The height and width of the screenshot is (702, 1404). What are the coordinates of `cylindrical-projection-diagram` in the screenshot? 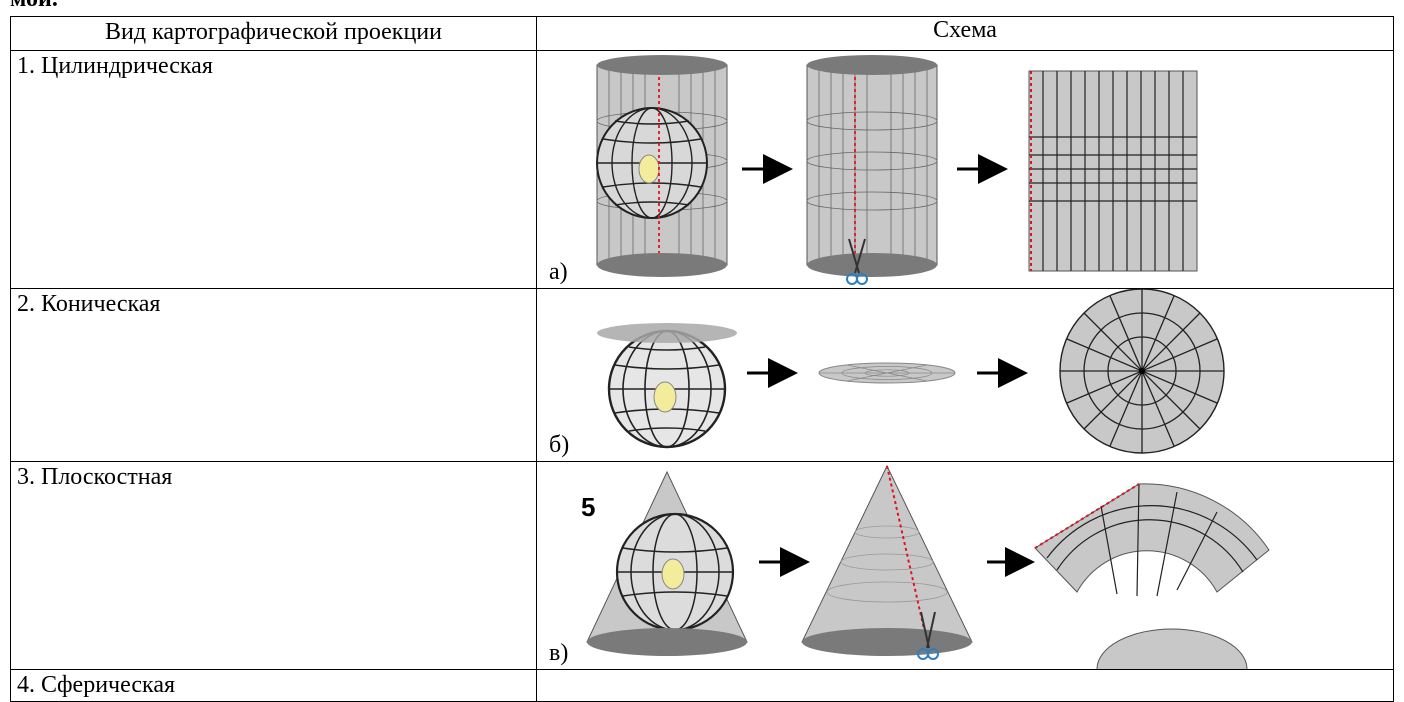 It's located at (897, 170).